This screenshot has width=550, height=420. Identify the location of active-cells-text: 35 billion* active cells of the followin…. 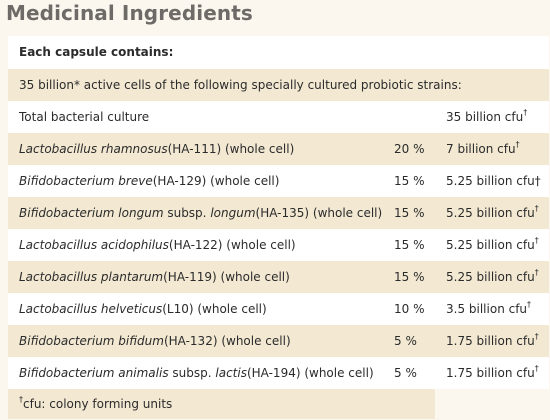
(240, 85).